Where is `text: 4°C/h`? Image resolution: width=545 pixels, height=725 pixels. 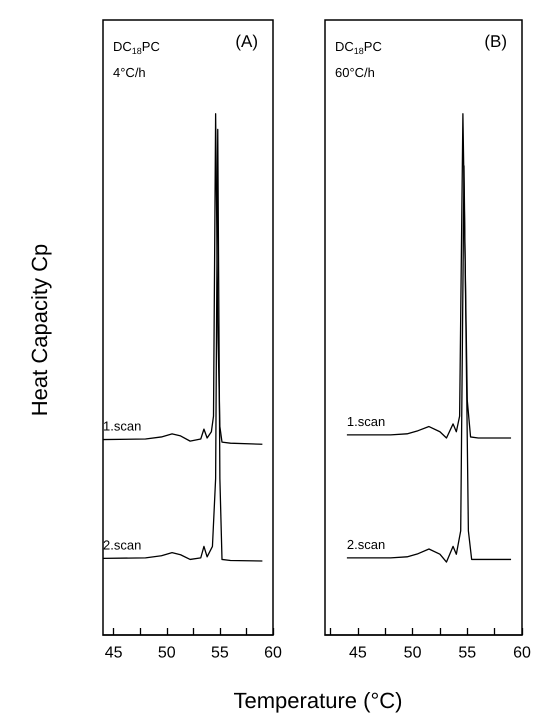
text: 4°C/h is located at coordinates (129, 72).